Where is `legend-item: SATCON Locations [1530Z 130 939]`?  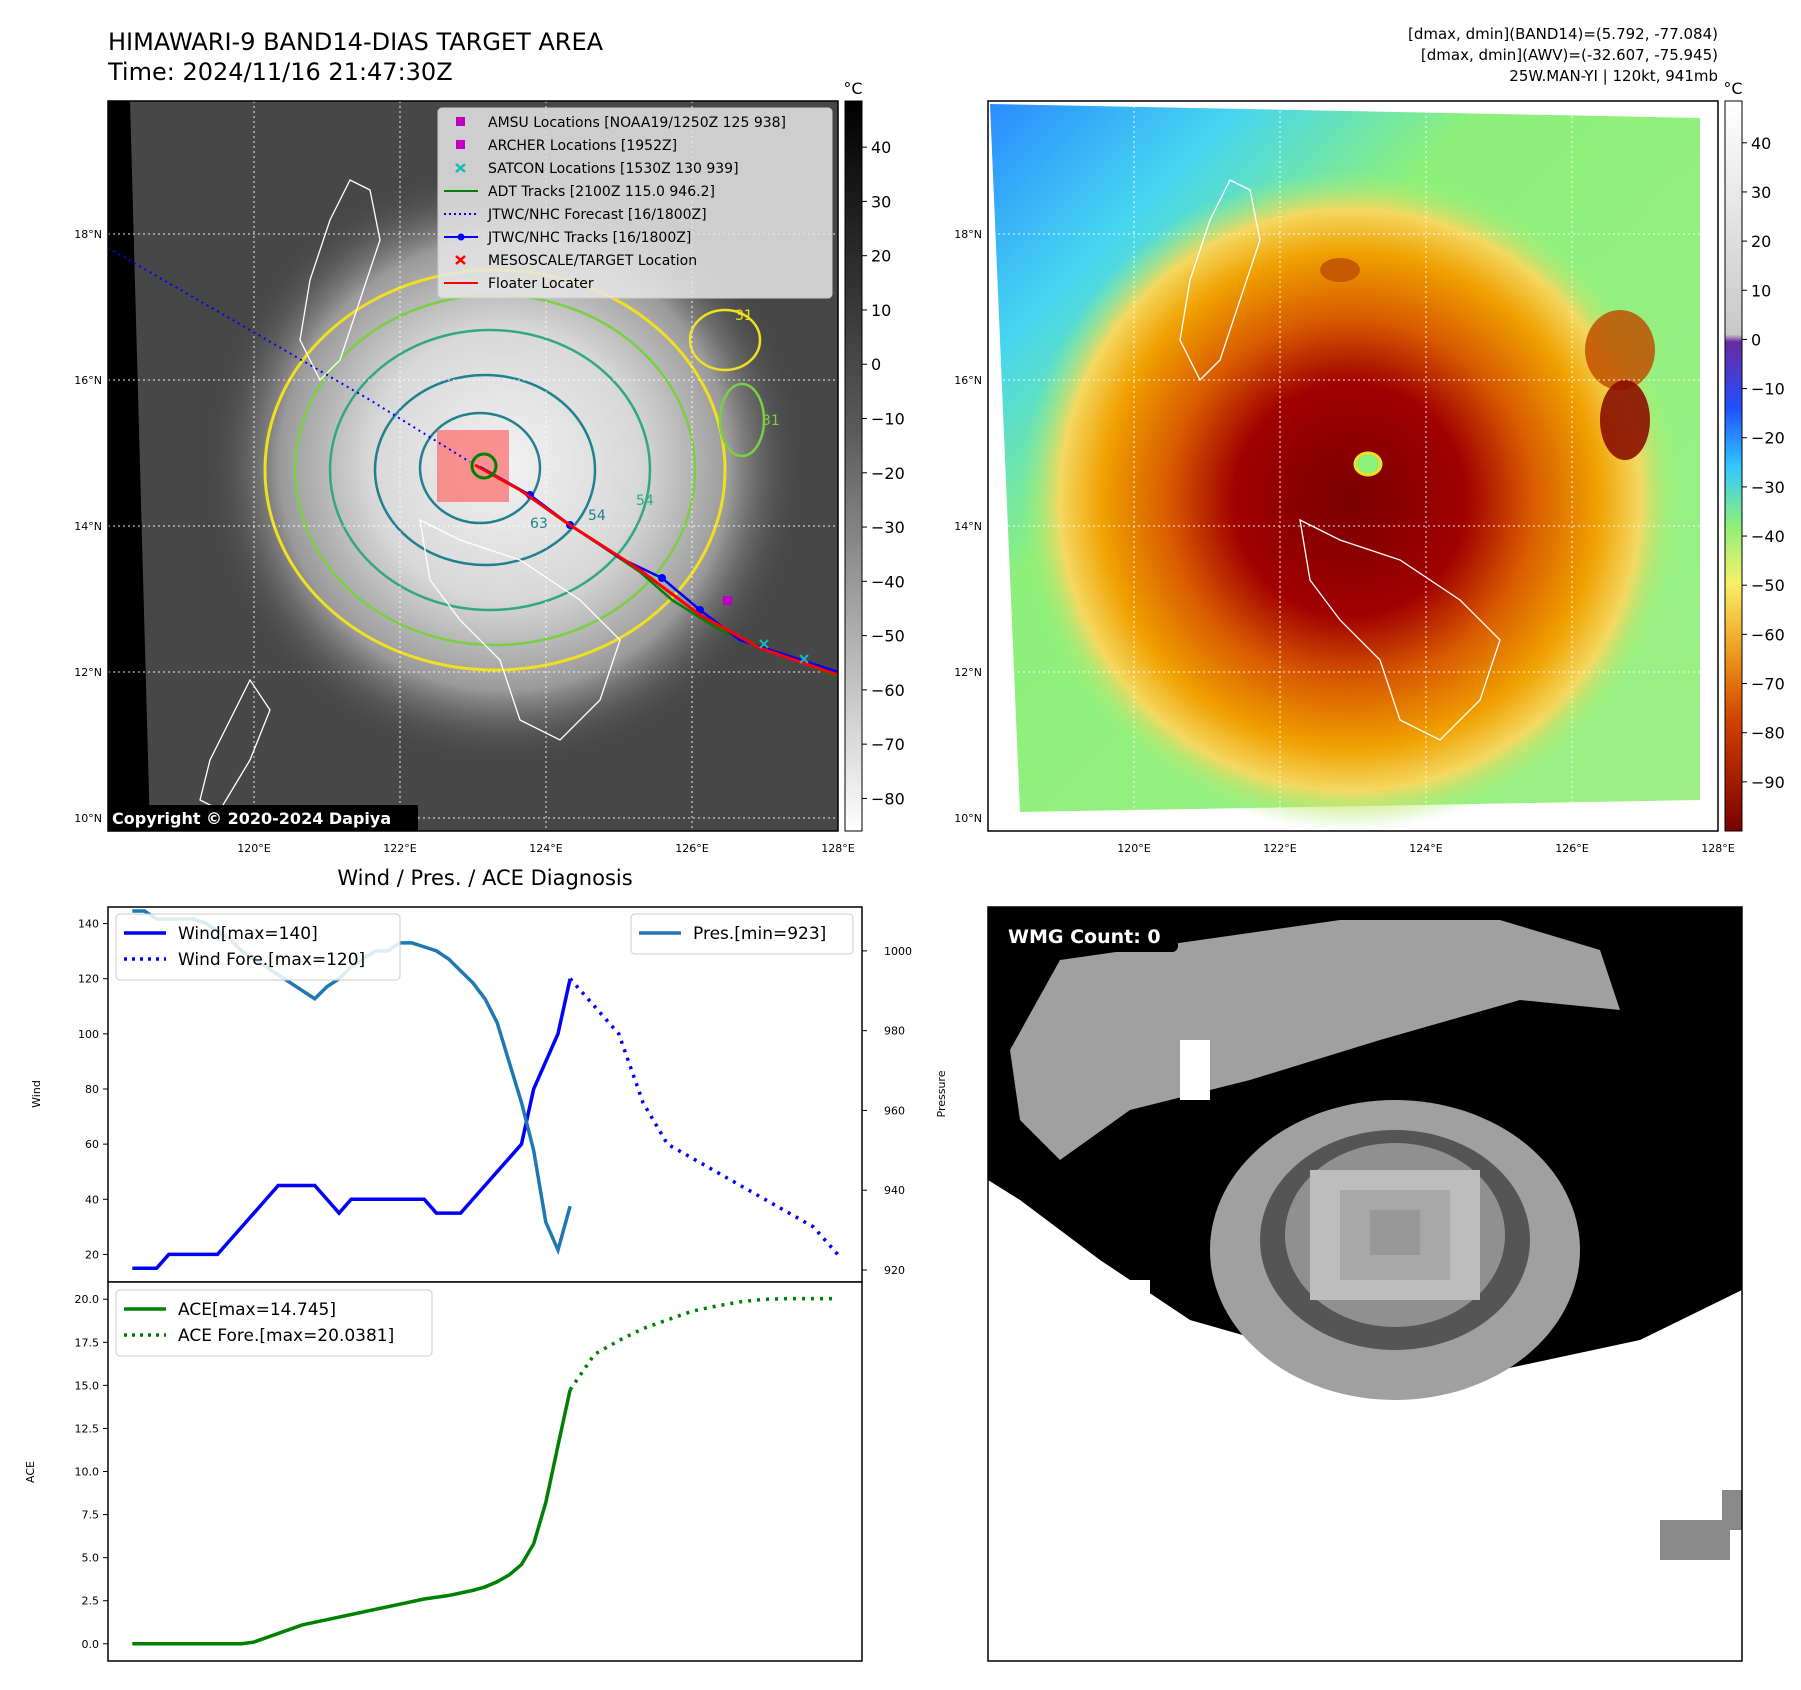 legend-item: SATCON Locations [1530Z 130 939] is located at coordinates (597, 169).